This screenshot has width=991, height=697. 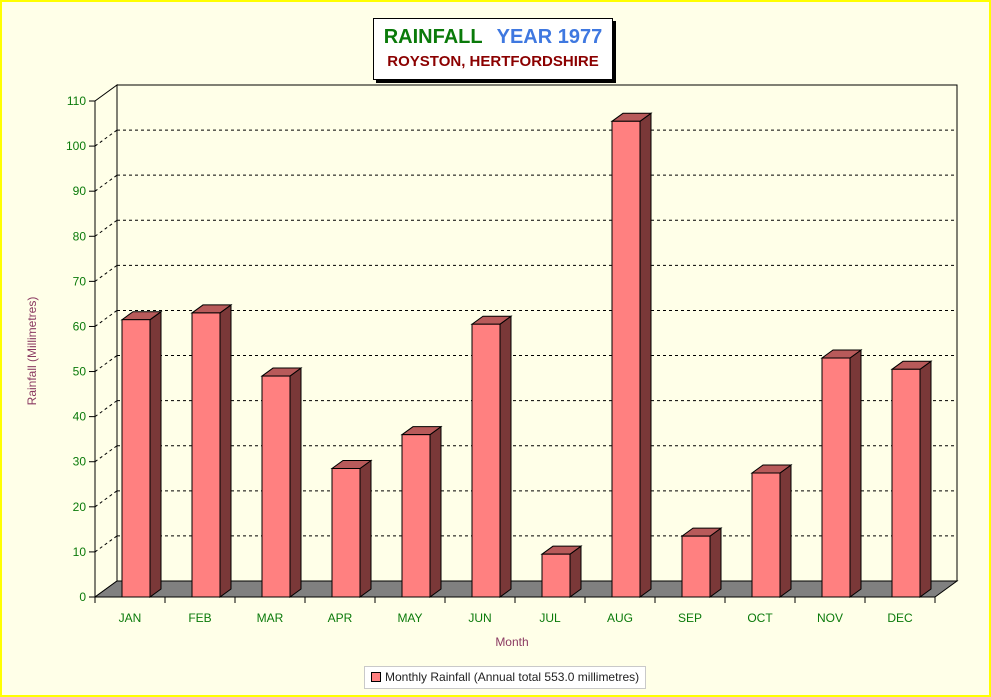 What do you see at coordinates (80, 552) in the screenshot?
I see `y-tick-label: 10` at bounding box center [80, 552].